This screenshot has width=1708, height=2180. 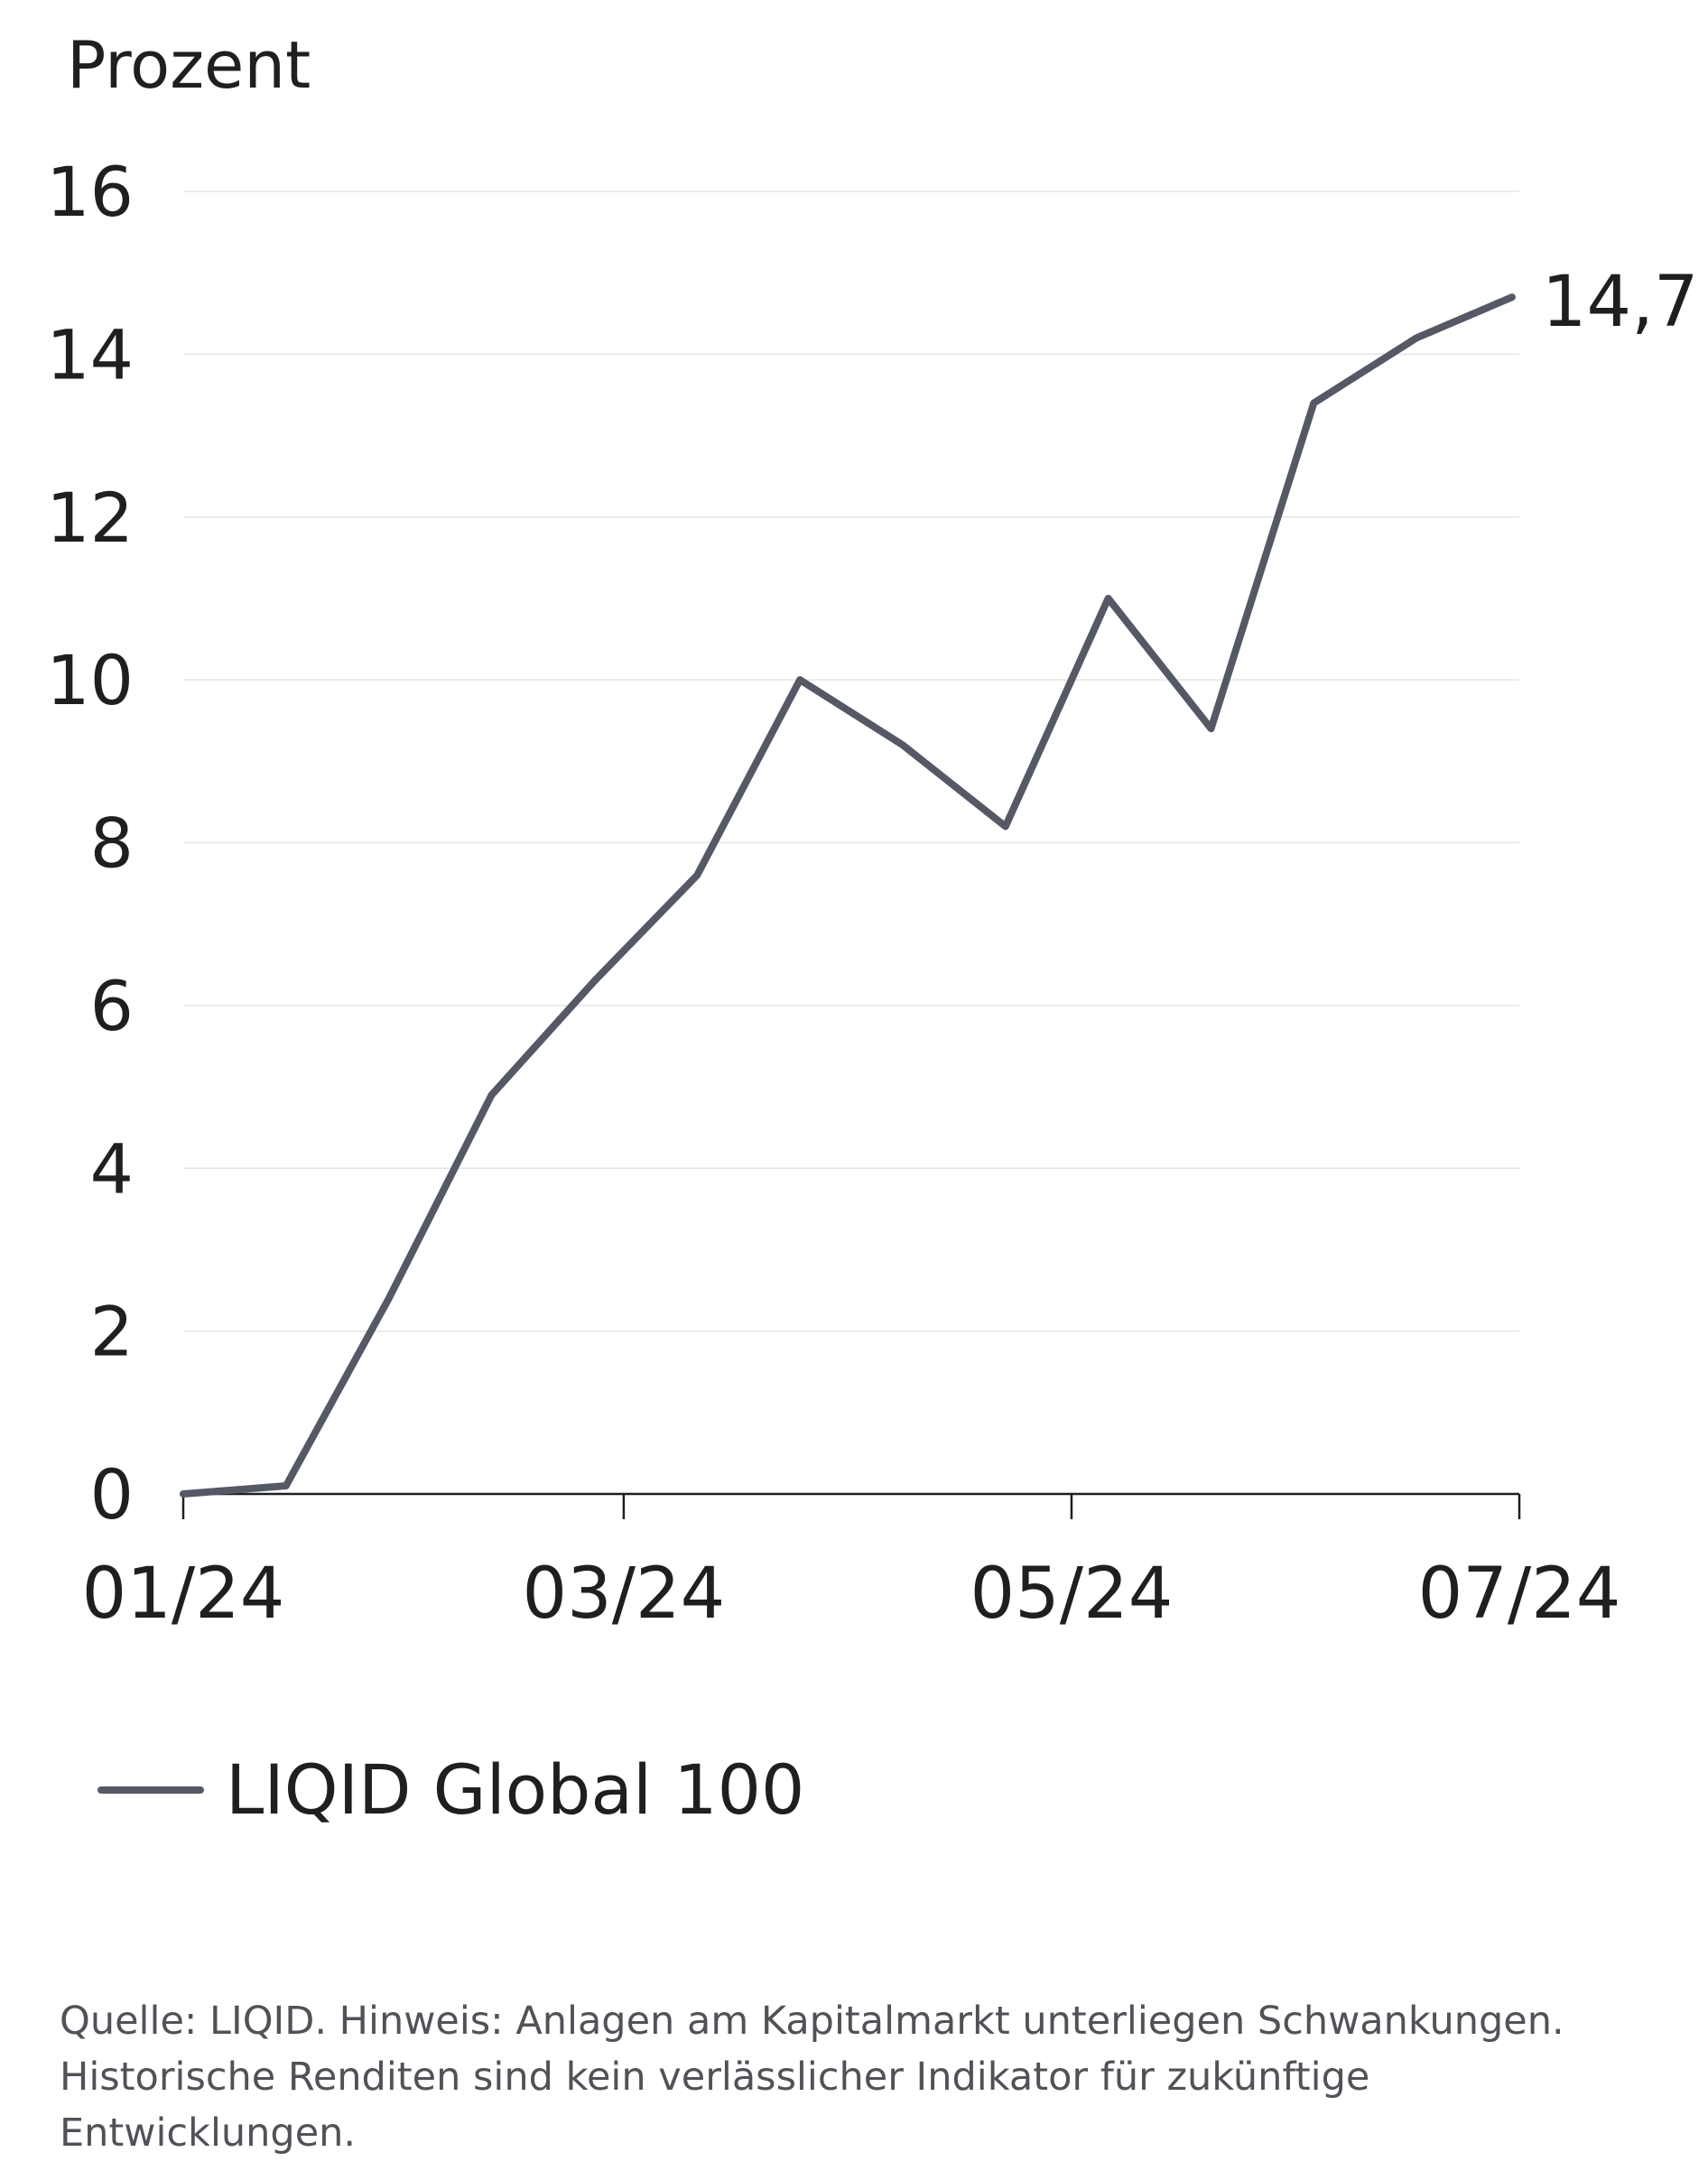 I want to click on y-tick-label: 10, so click(x=90, y=680).